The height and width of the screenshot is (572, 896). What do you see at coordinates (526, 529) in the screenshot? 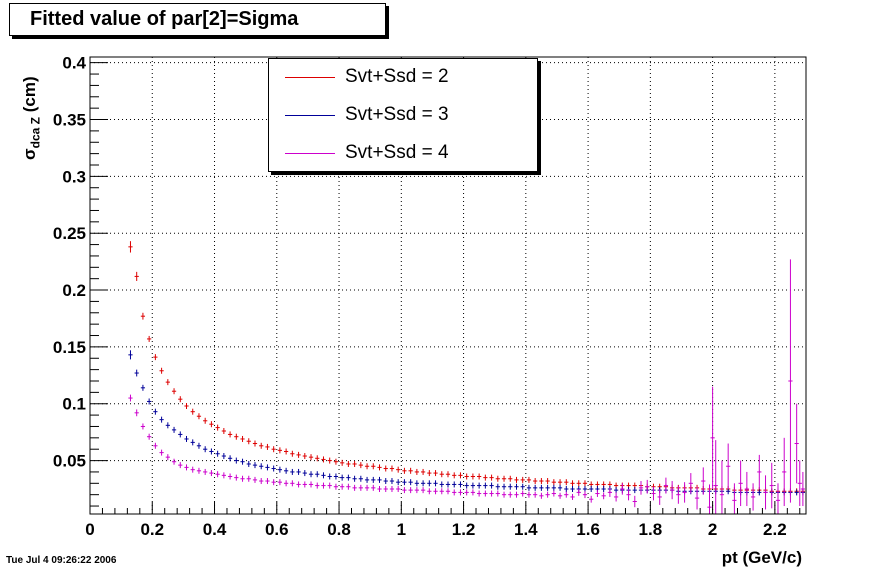
I see `x-tick-label: 1.4` at bounding box center [526, 529].